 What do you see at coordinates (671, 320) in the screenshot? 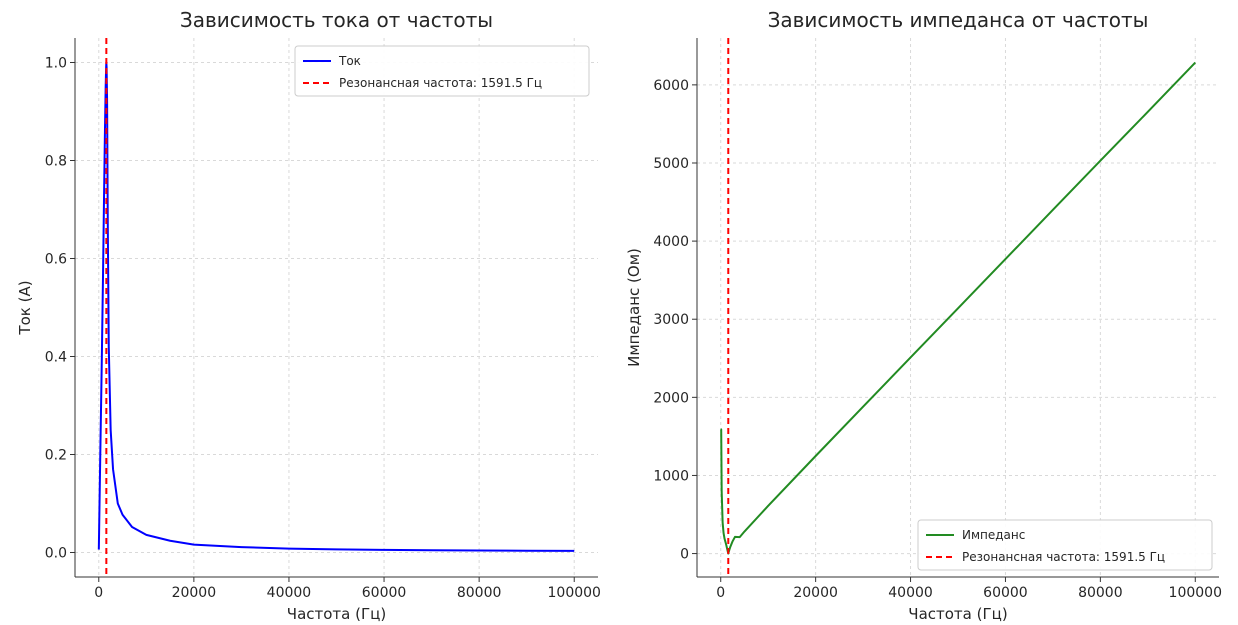
I see `y-tick-label: 3000` at bounding box center [671, 320].